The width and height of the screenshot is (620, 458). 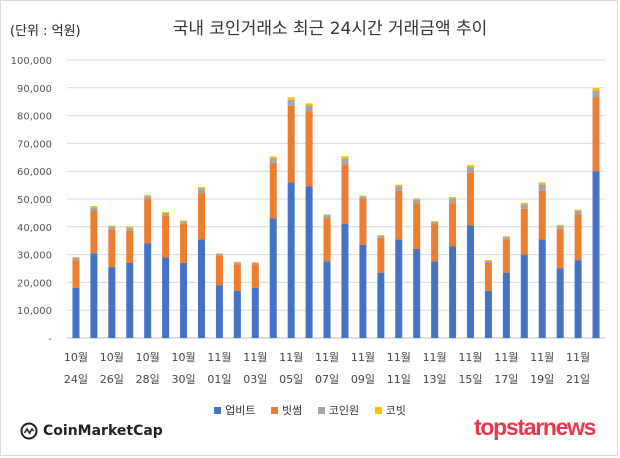 I want to click on legend: 업비트 빗썸 코인원 코빗, so click(x=310, y=410).